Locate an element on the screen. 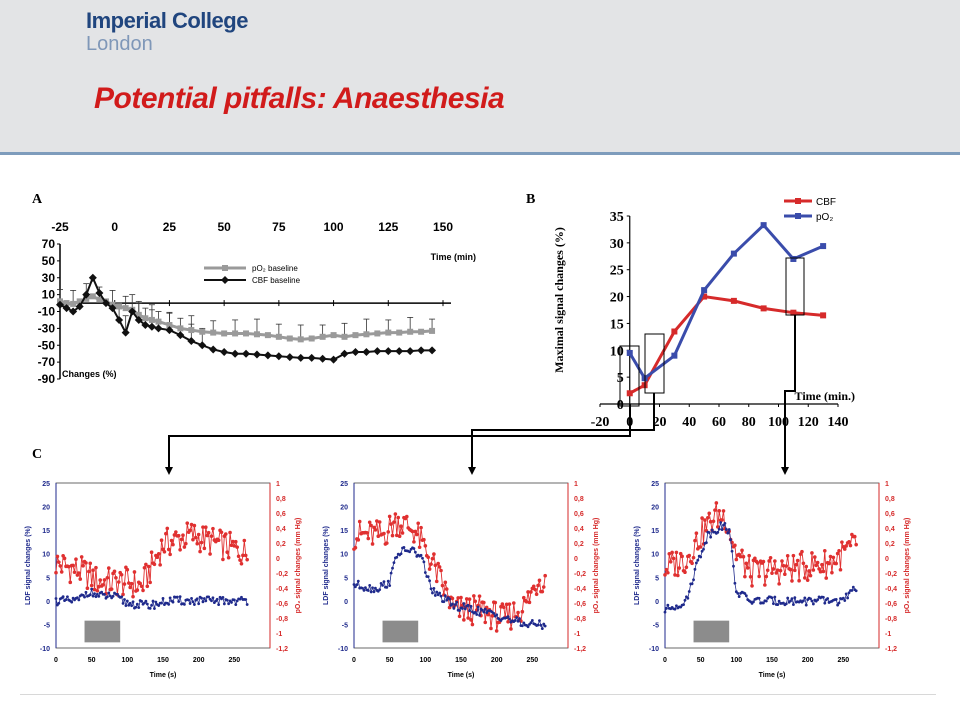 This screenshot has width=960, height=720. c-right-axis-label: pO₂ signal changes (mm Hg) is located at coordinates (596, 566).